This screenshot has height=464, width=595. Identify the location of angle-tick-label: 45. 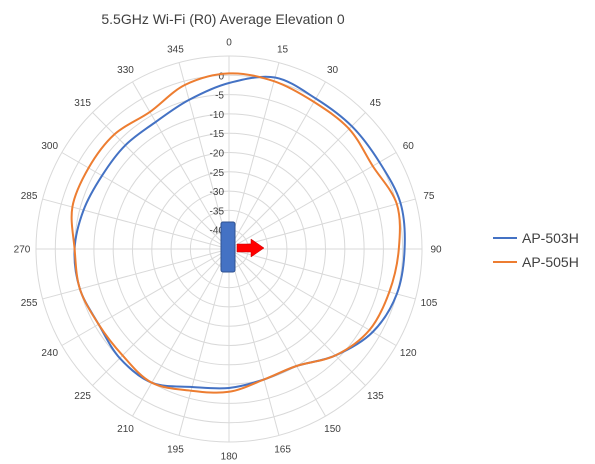
(376, 103).